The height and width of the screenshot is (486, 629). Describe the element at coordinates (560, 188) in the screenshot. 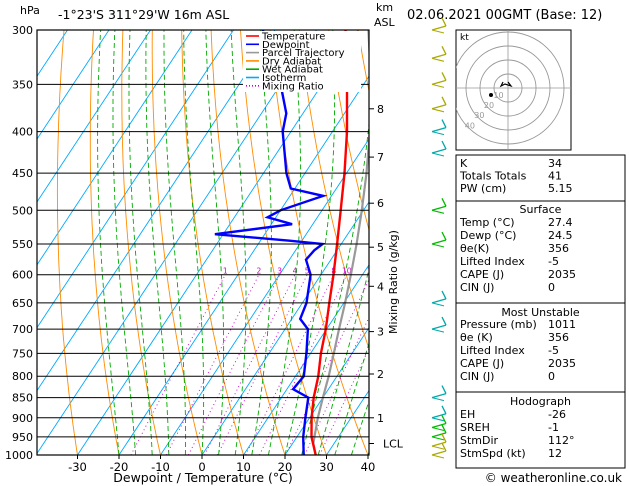

I see `index-row-value: 5.15` at that location.